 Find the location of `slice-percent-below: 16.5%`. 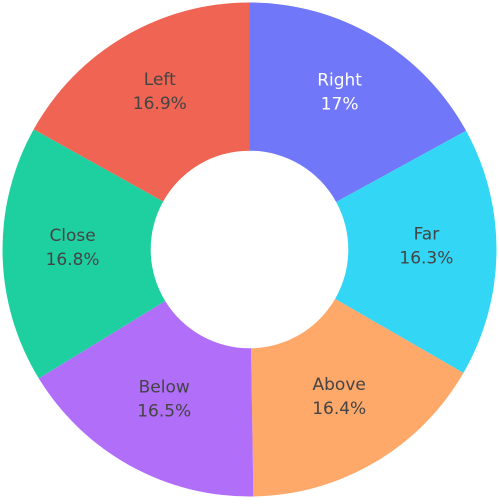

slice-percent-below: 16.5% is located at coordinates (164, 412).